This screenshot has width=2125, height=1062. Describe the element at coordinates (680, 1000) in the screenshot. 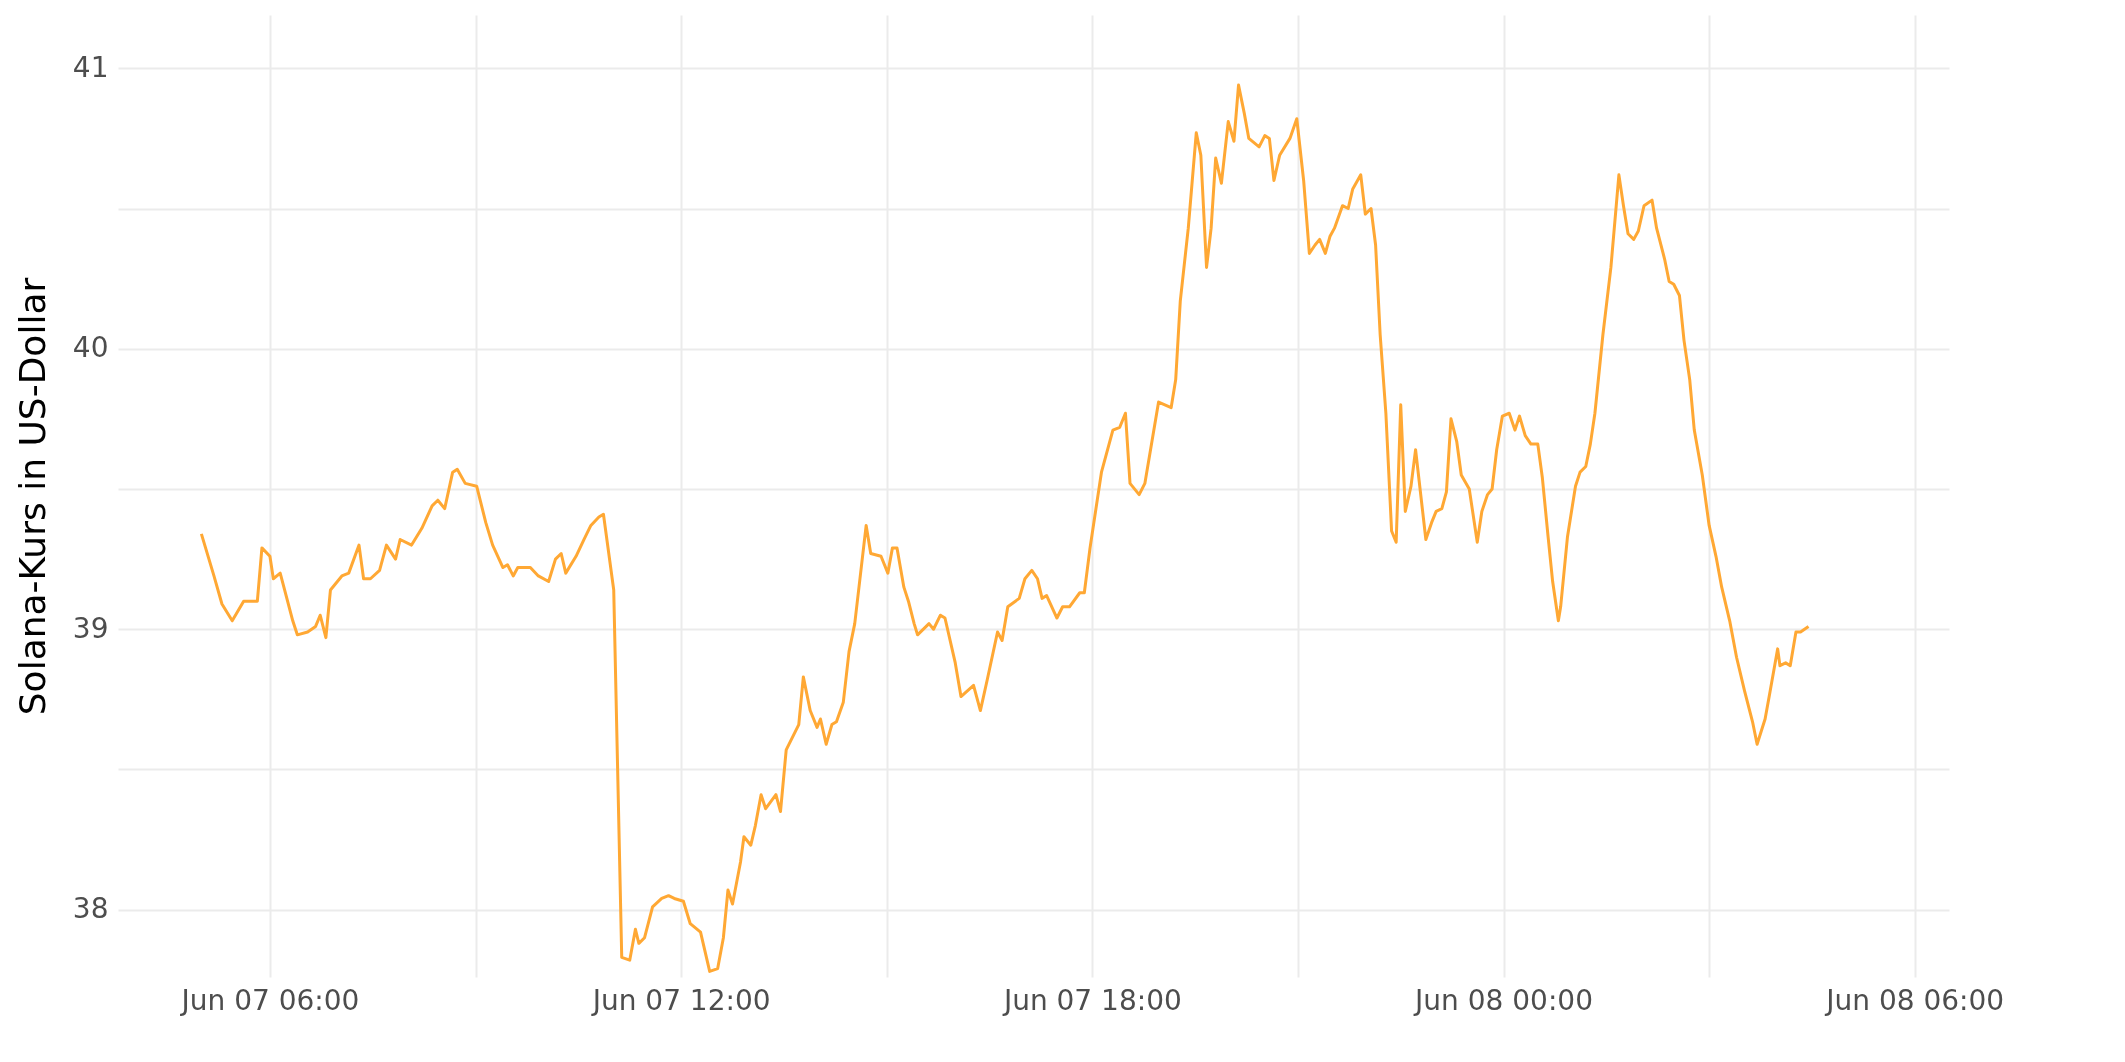

I see `x-tick-label: Jun 07 12:00` at that location.